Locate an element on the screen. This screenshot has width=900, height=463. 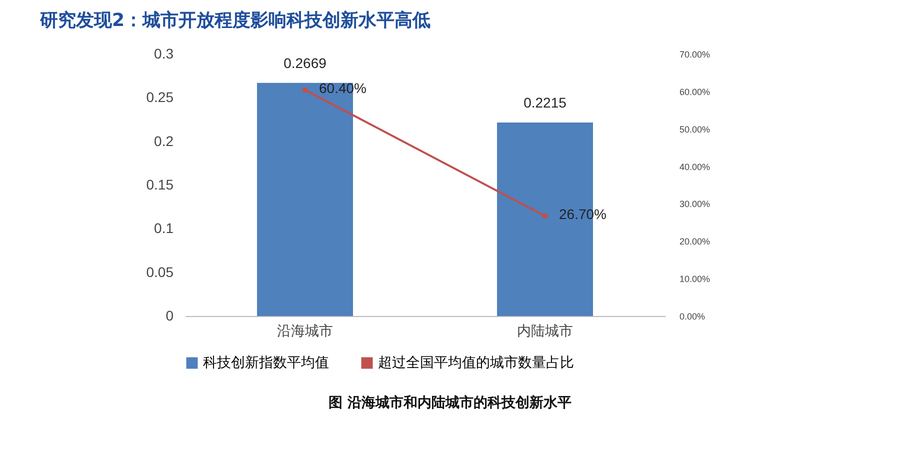
y2-tick-label: 10.00% is located at coordinates (695, 279).